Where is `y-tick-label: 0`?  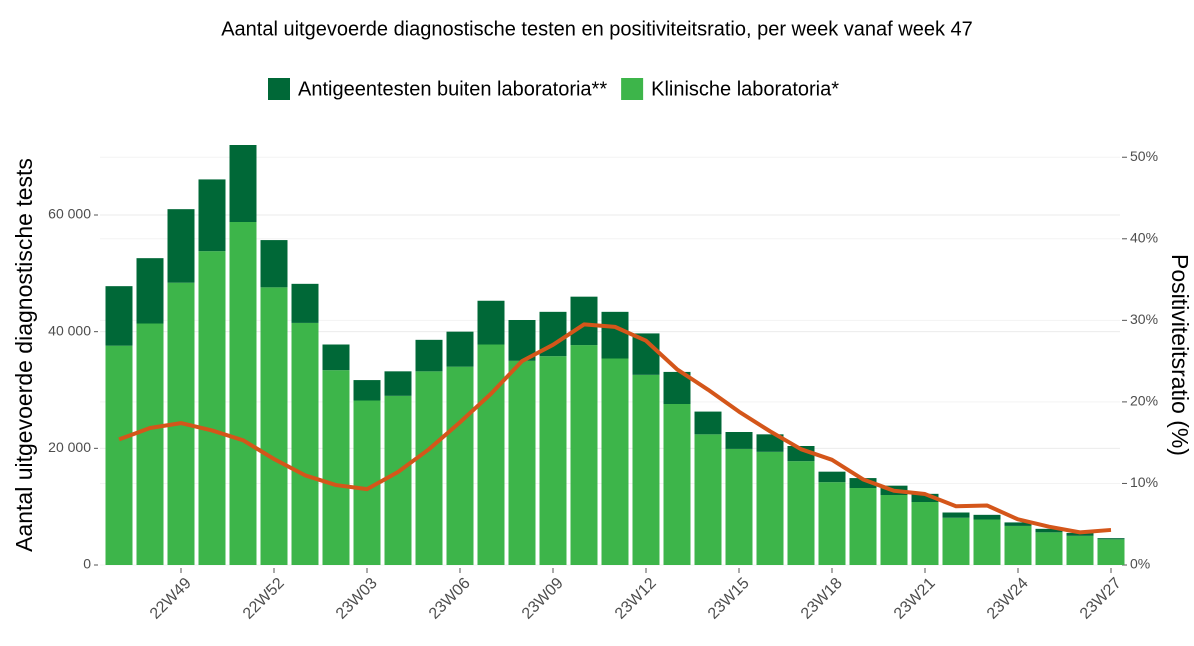 y-tick-label: 0 is located at coordinates (87, 564).